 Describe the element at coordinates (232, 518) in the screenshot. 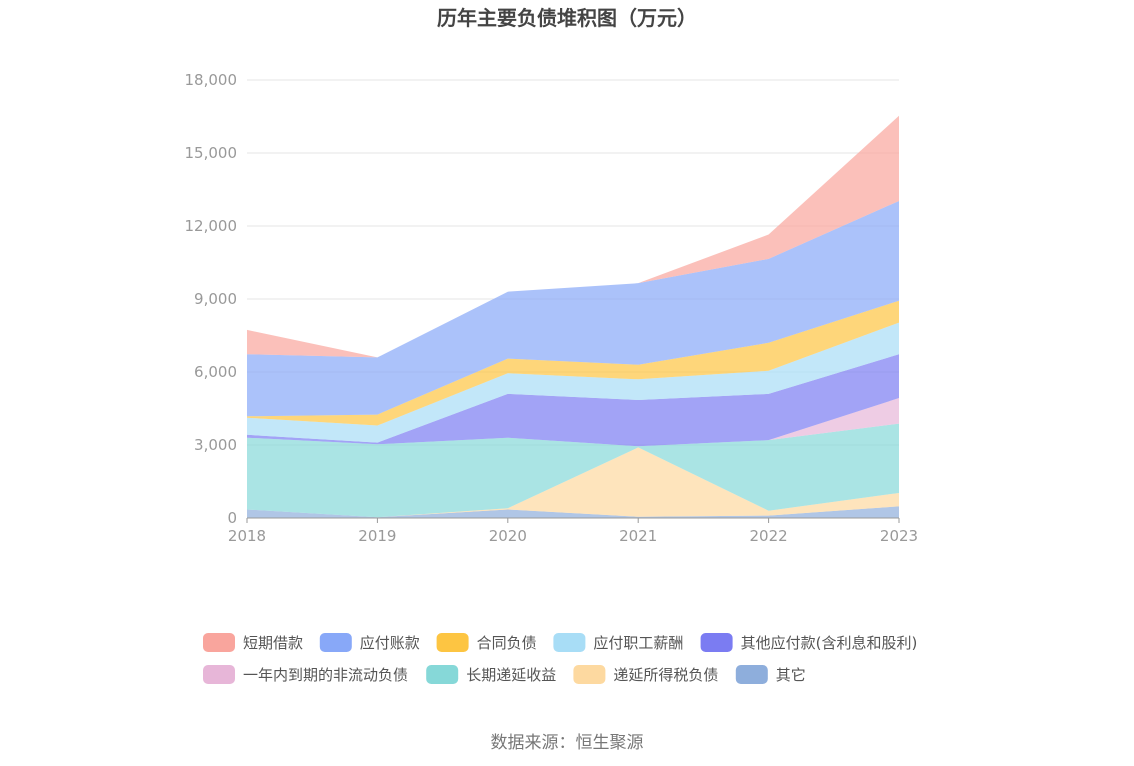

I see `y-tick-label: 0` at that location.